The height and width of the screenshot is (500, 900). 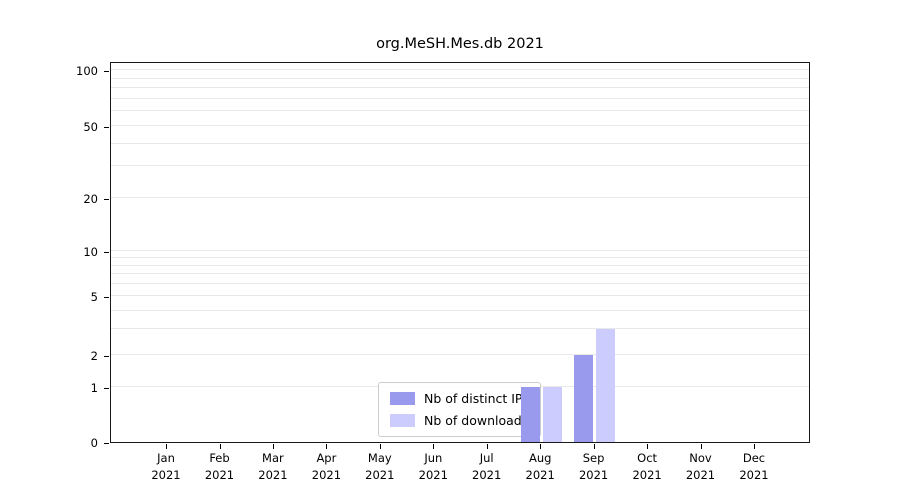 What do you see at coordinates (94, 297) in the screenshot?
I see `y-tick-label-5: 5` at bounding box center [94, 297].